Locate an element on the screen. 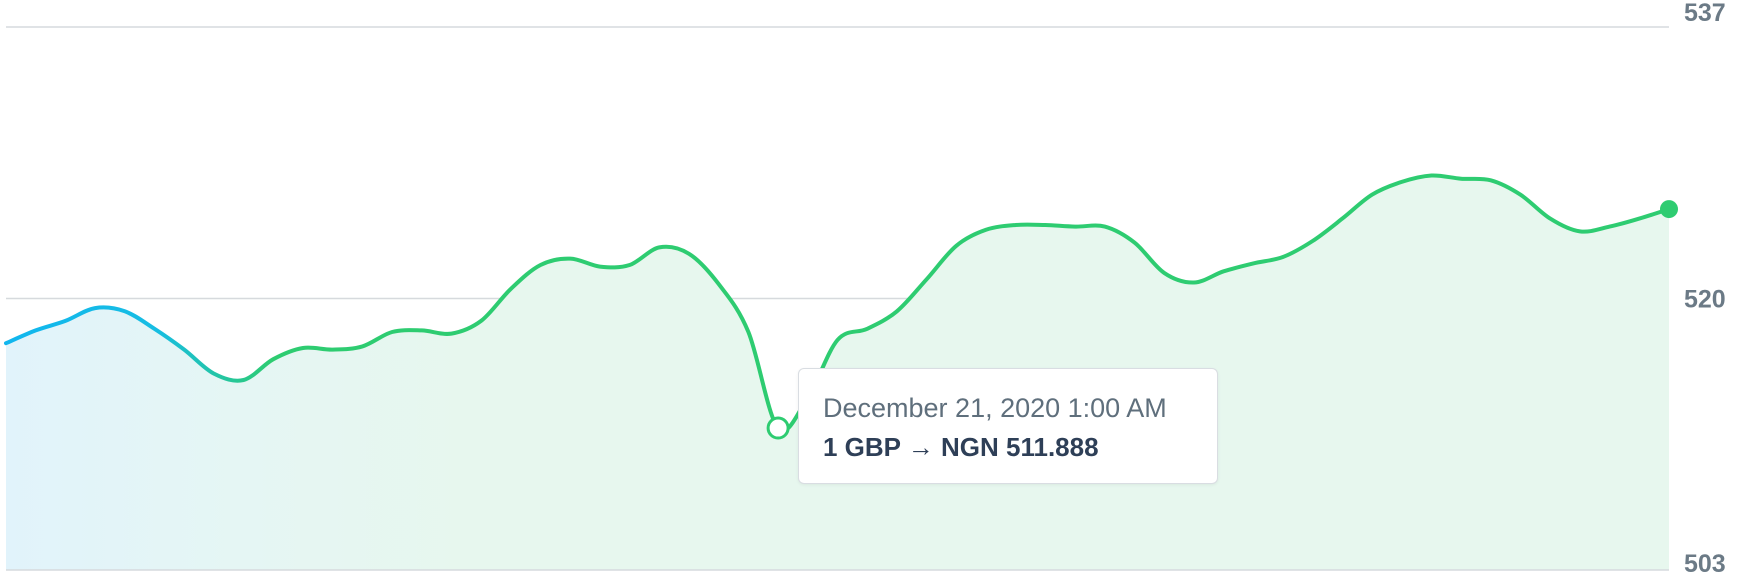  tooltip-rate-value: 1 GBP → NGN 511.888 is located at coordinates (961, 447).